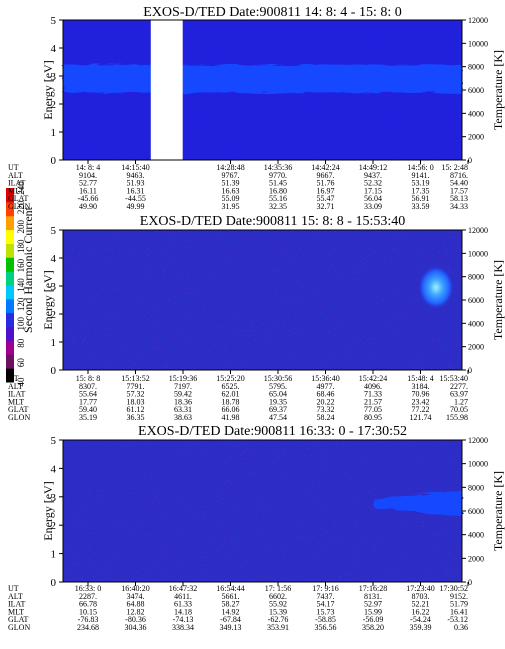  Describe the element at coordinates (418, 503) in the screenshot. I see `heatmap-band` at that location.